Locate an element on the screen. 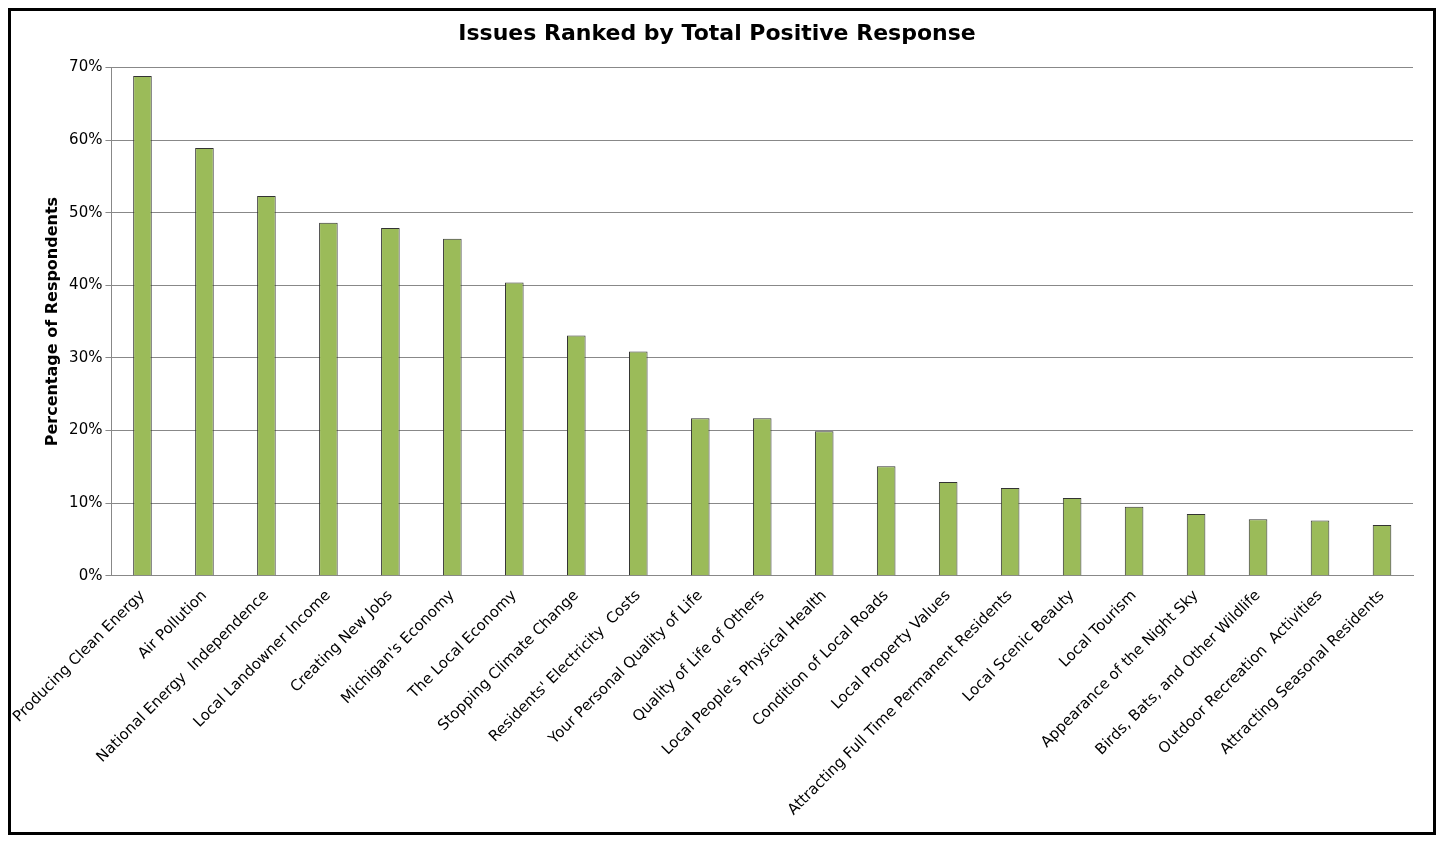  y-tick-label: 30% is located at coordinates (86, 356).